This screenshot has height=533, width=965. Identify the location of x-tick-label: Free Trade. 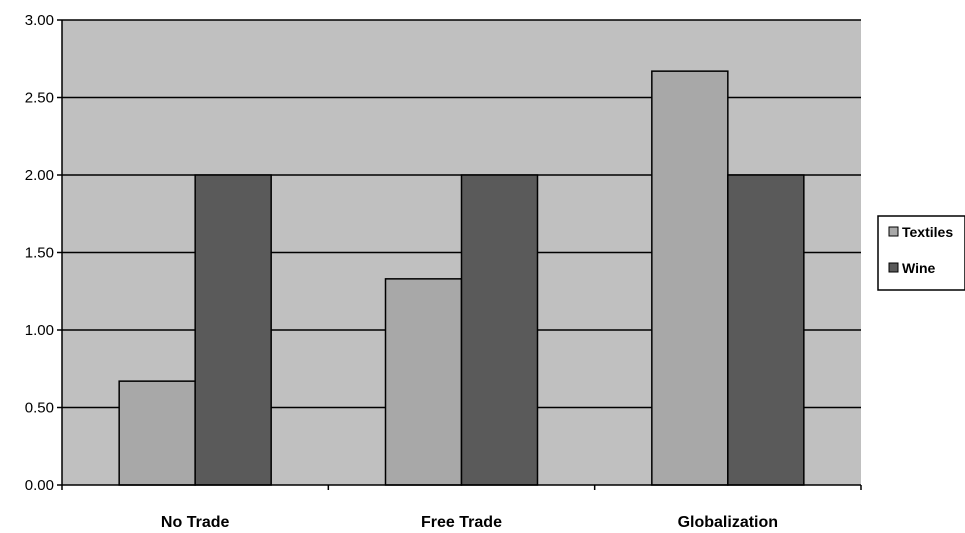
(461, 522).